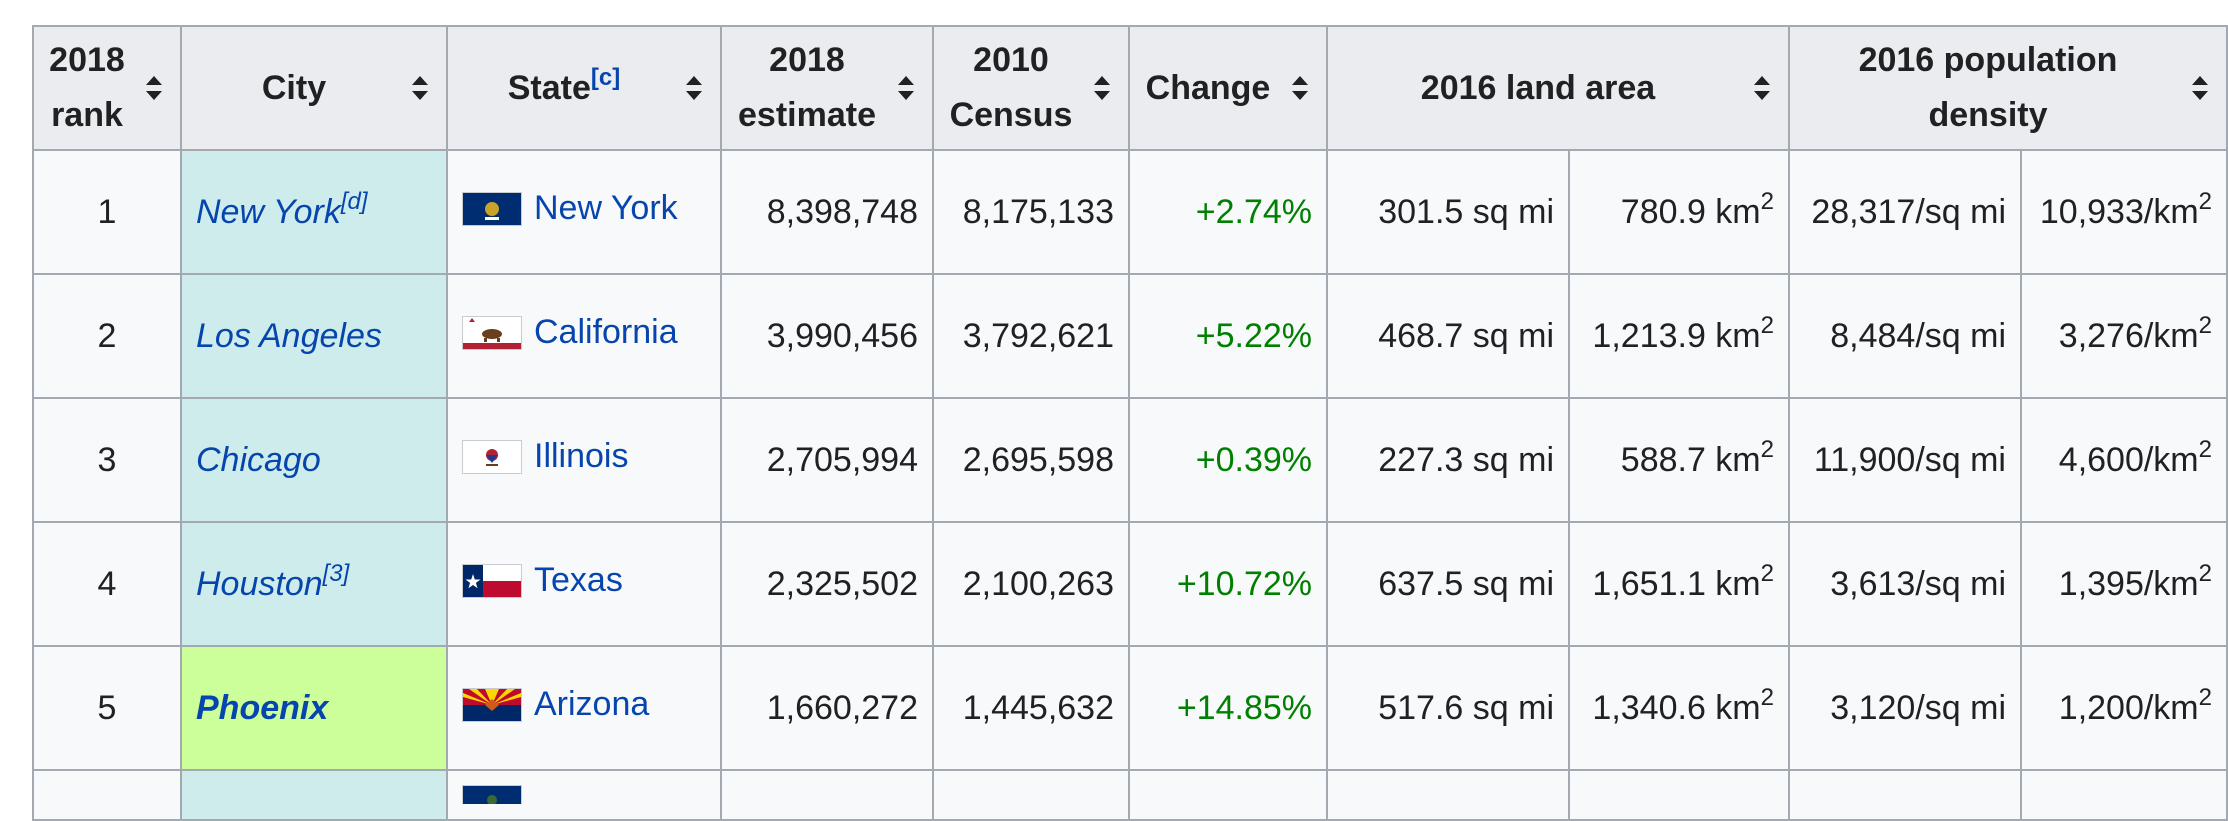  What do you see at coordinates (1679, 795) in the screenshot?
I see `area-km-cell` at bounding box center [1679, 795].